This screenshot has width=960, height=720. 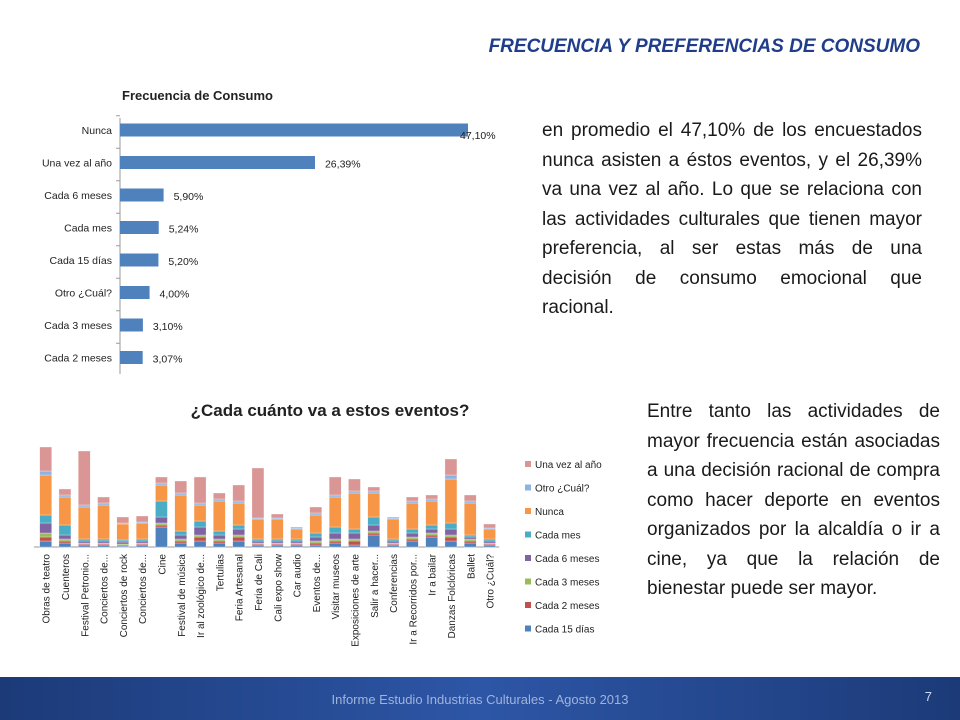 What do you see at coordinates (928, 696) in the screenshot?
I see `page-number: 7` at bounding box center [928, 696].